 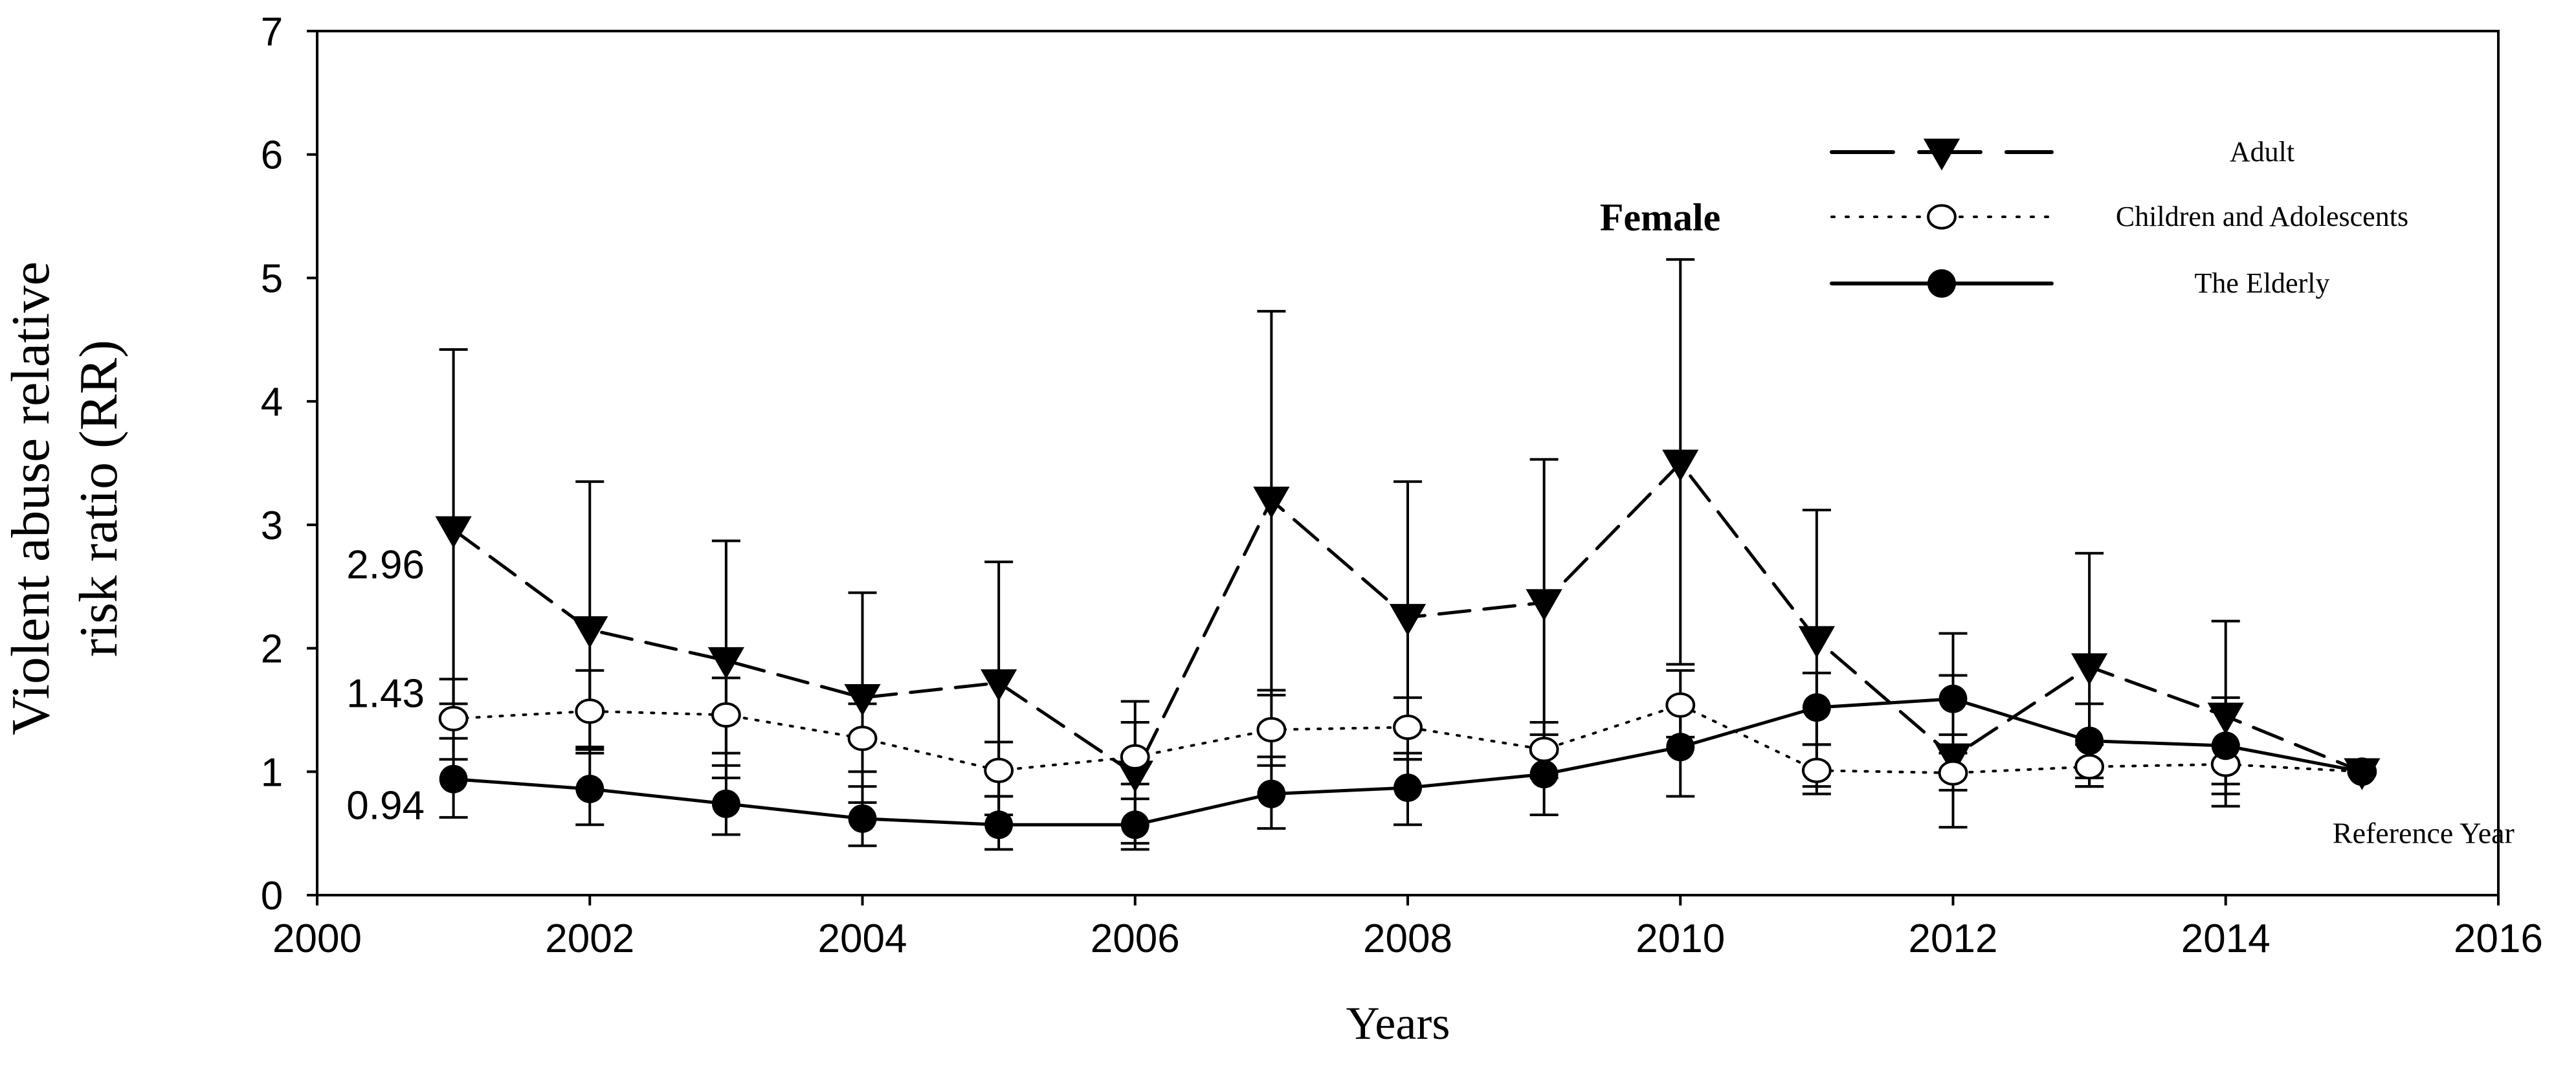 What do you see at coordinates (1680, 705) in the screenshot?
I see `data-point-1-2010` at bounding box center [1680, 705].